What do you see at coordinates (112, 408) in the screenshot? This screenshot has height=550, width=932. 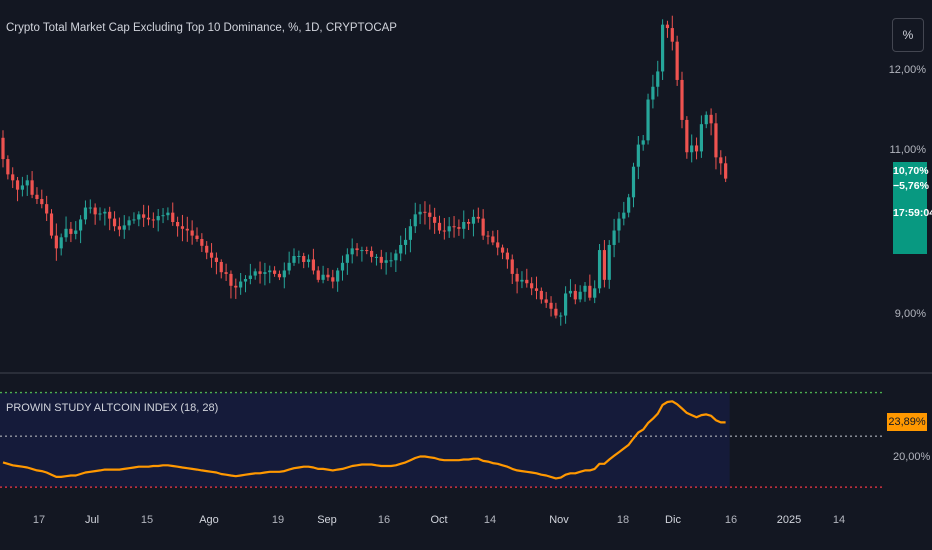 I see `indicator-title: PROWIN STUDY ALTCOIN INDEX (18, 28)` at bounding box center [112, 408].